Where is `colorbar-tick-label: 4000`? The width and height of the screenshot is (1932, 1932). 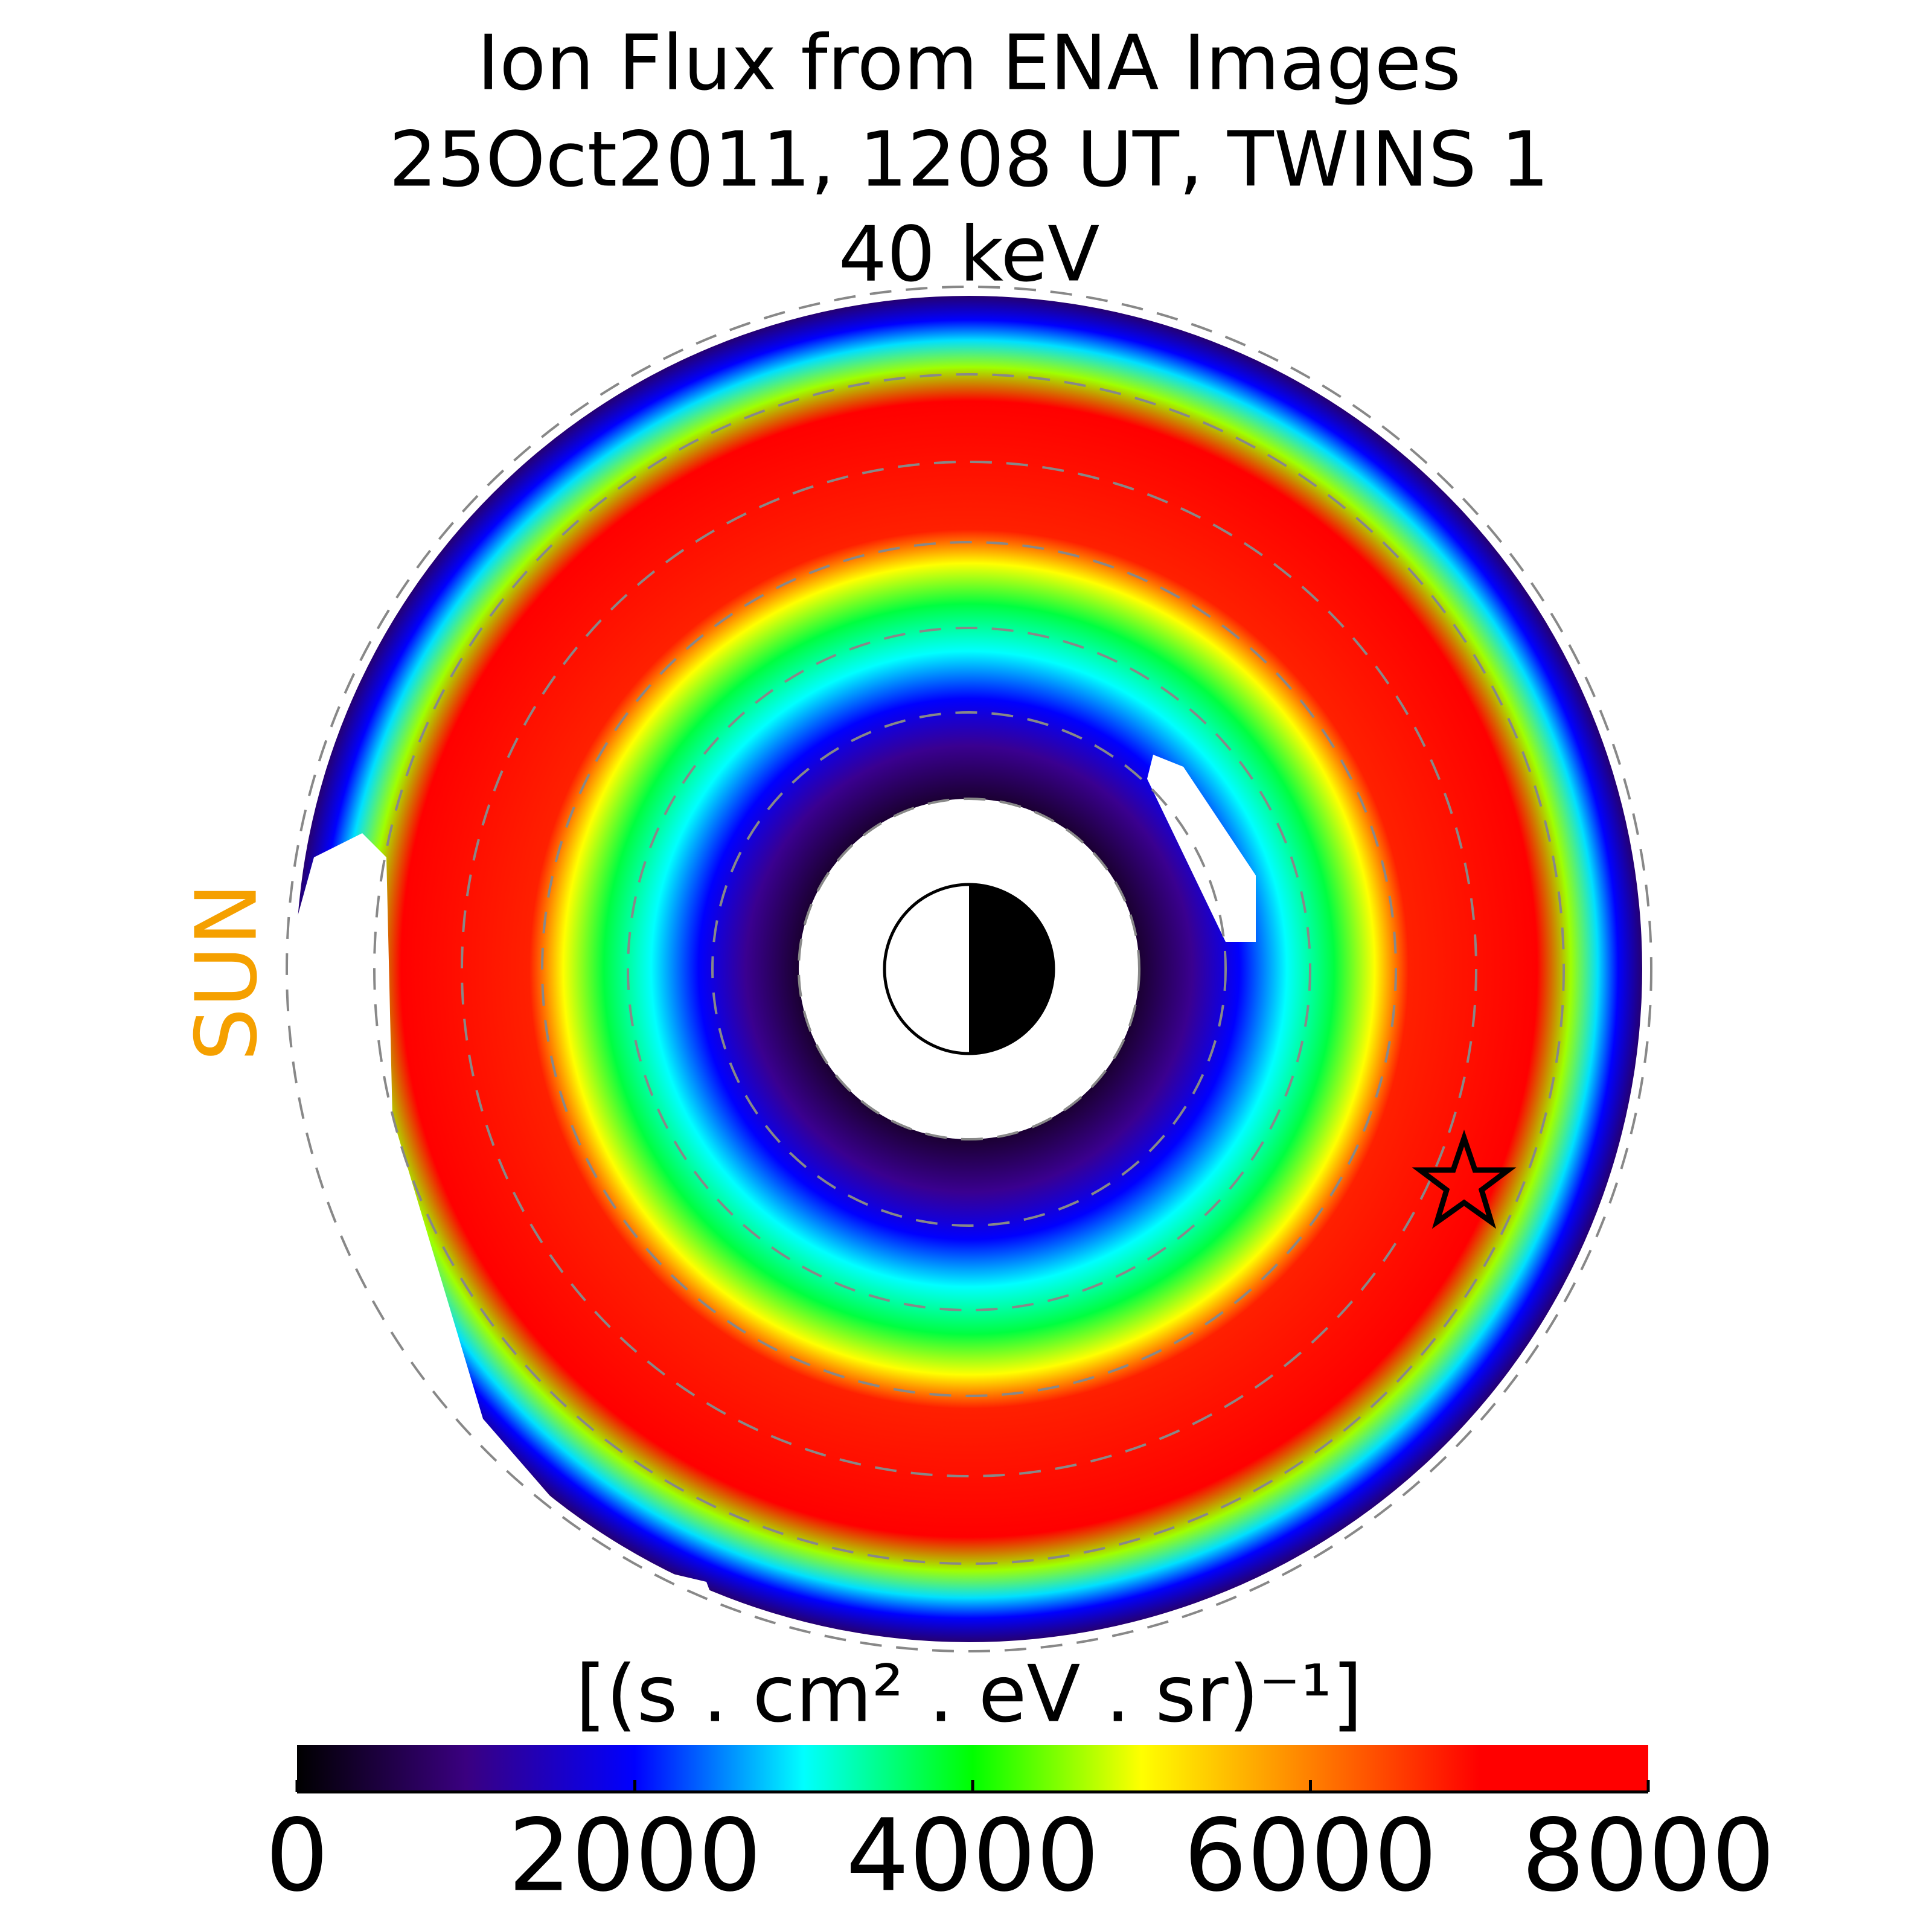
colorbar-tick-label: 4000 is located at coordinates (973, 1855).